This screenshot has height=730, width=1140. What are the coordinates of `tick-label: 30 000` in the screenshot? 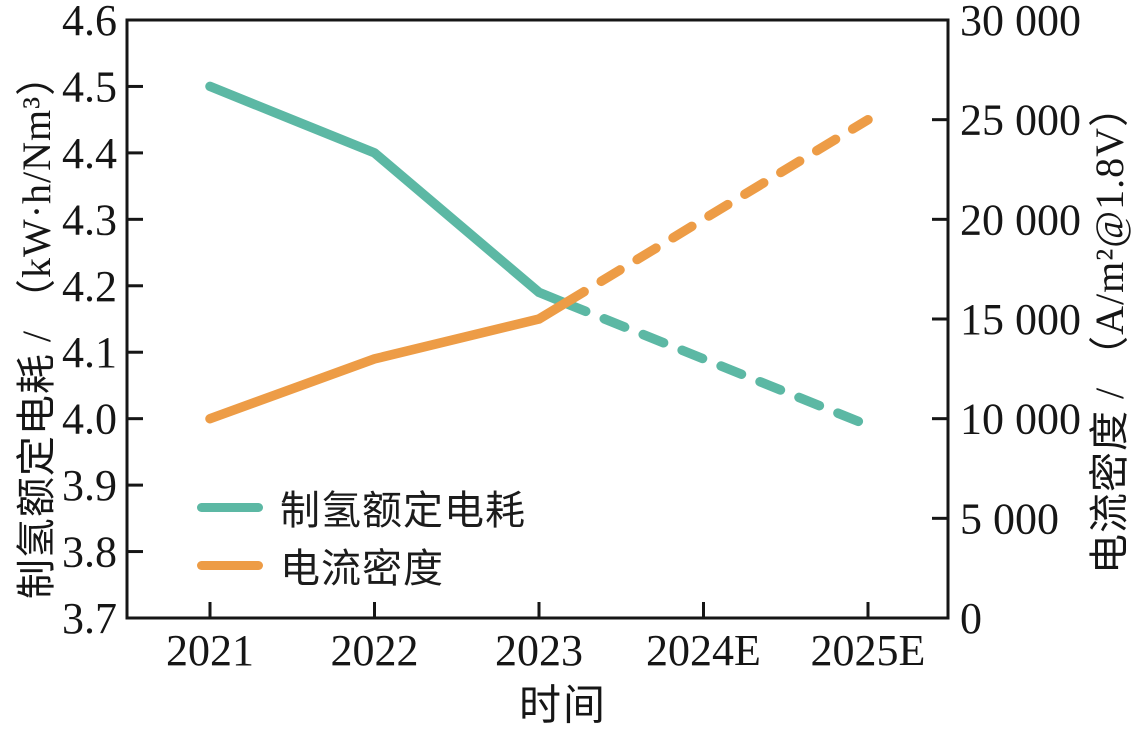 It's located at (1020, 22).